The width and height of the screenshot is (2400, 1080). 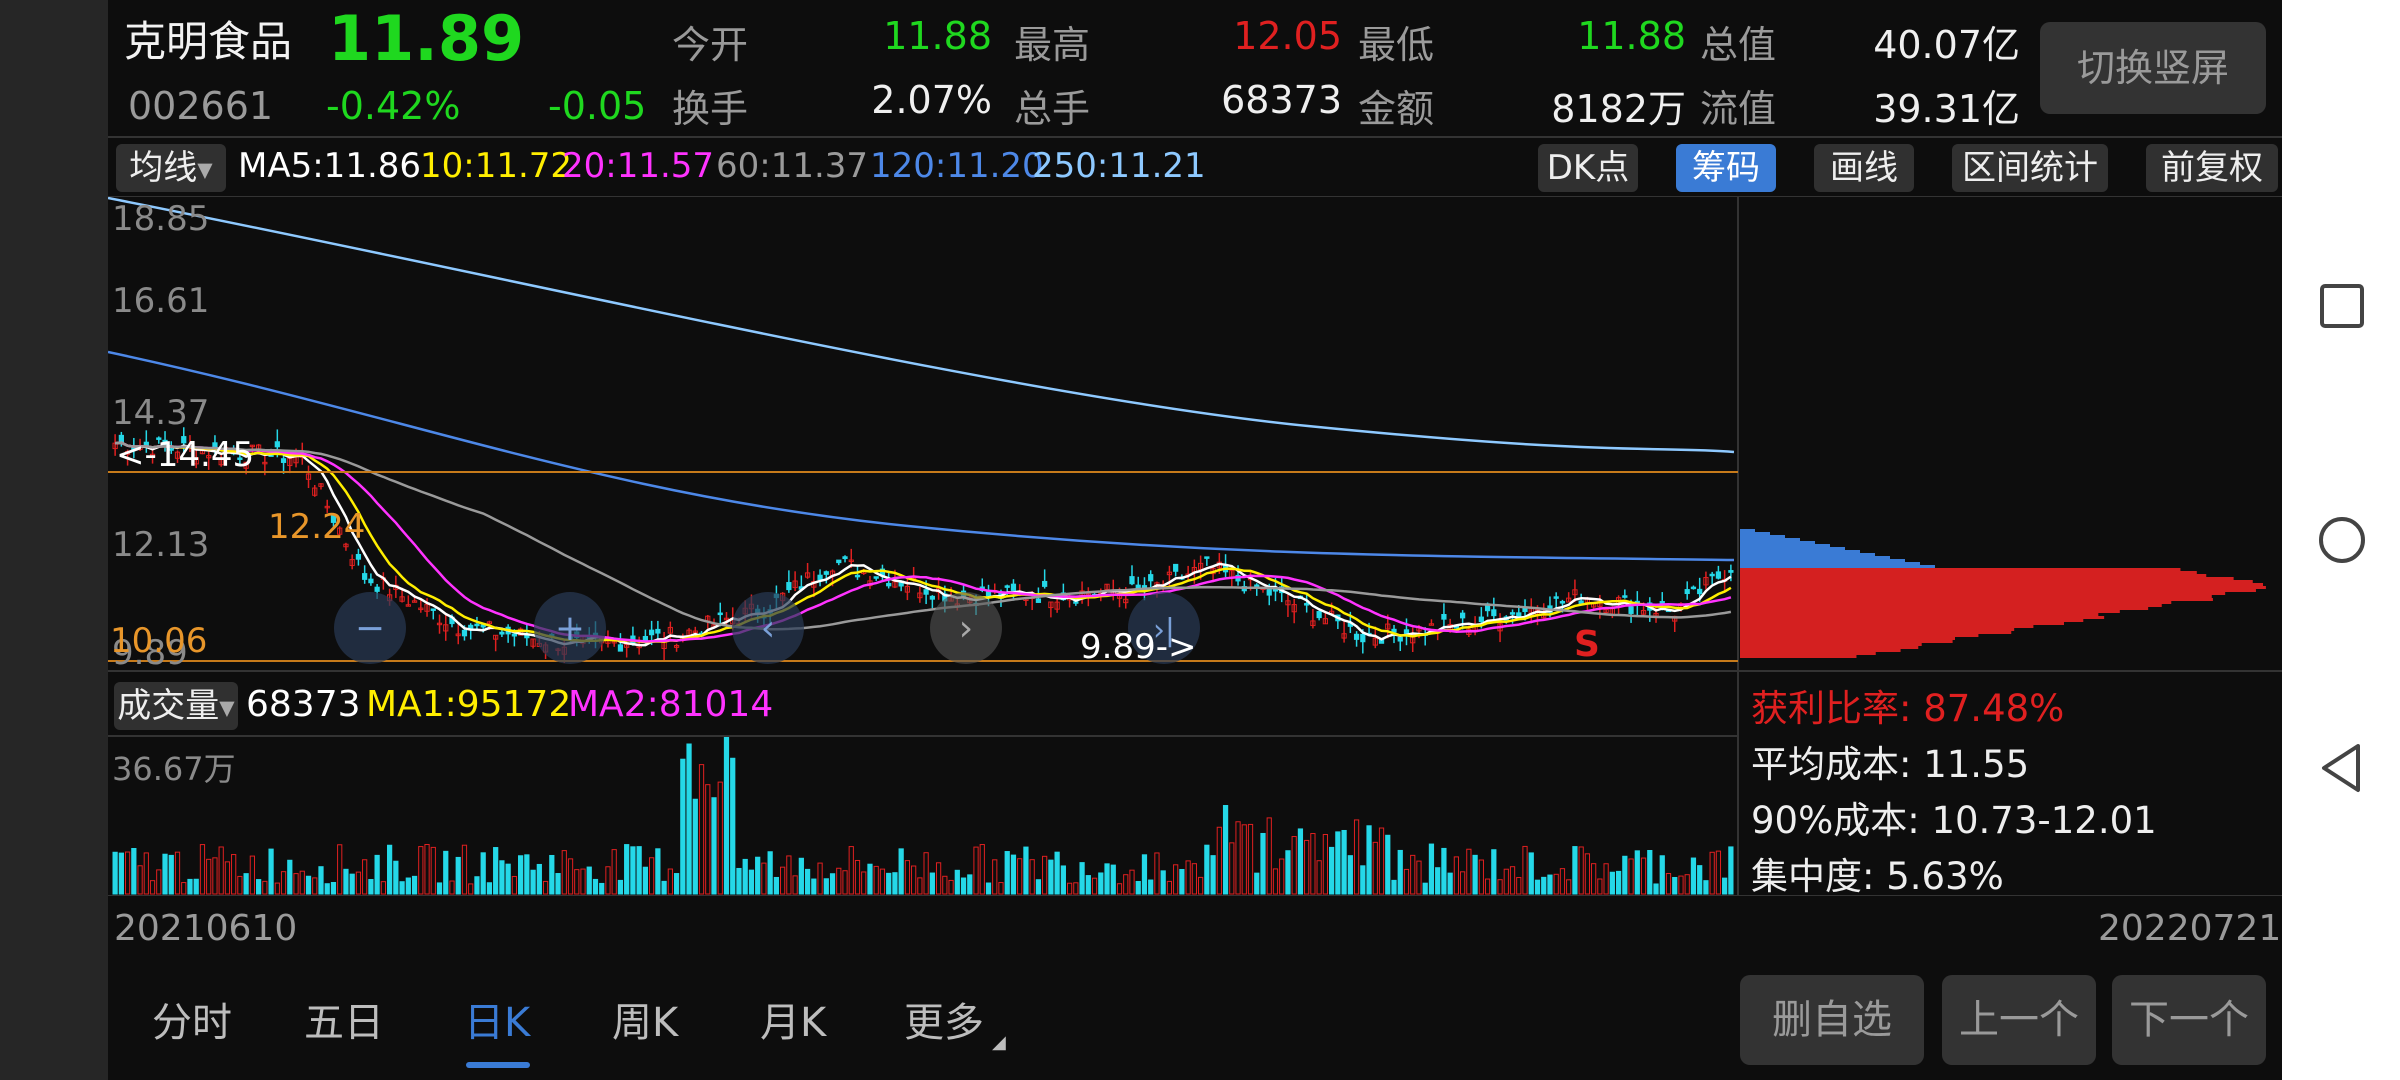 I want to click on indicator-select: 成交量▼, so click(x=176, y=706).